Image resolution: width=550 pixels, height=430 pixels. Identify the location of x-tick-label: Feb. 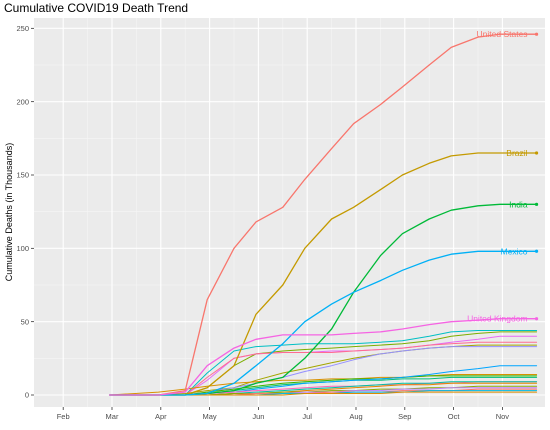
(63, 416).